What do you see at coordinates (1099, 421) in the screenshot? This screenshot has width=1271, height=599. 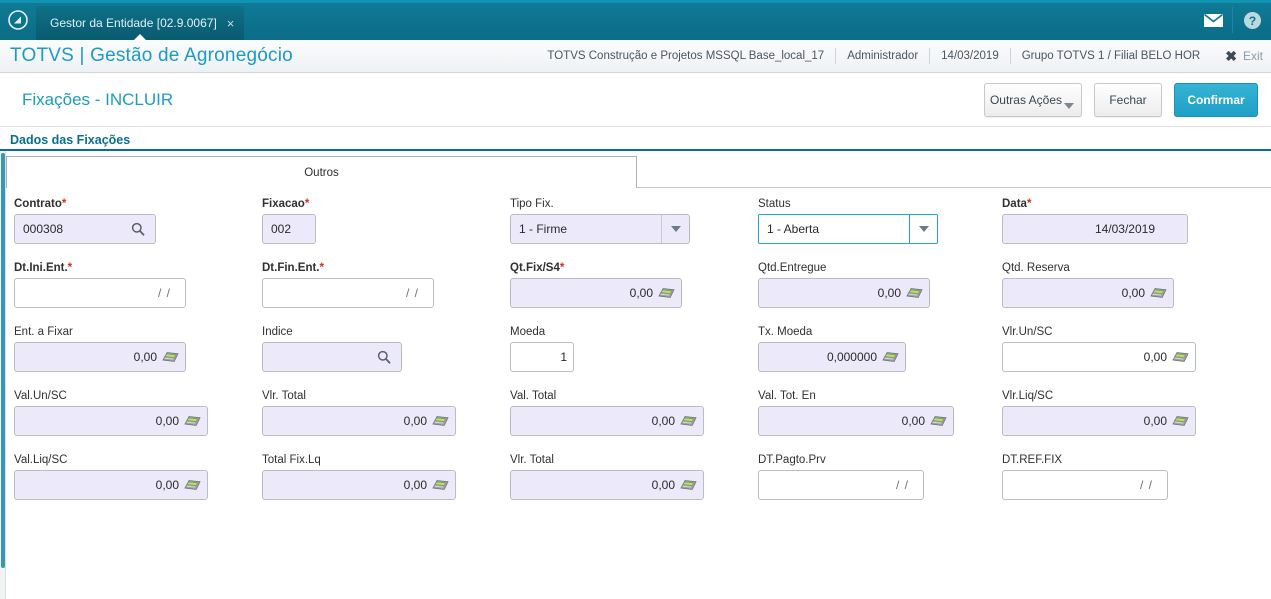 I see `input-vlr-liq-sc: 0,00` at bounding box center [1099, 421].